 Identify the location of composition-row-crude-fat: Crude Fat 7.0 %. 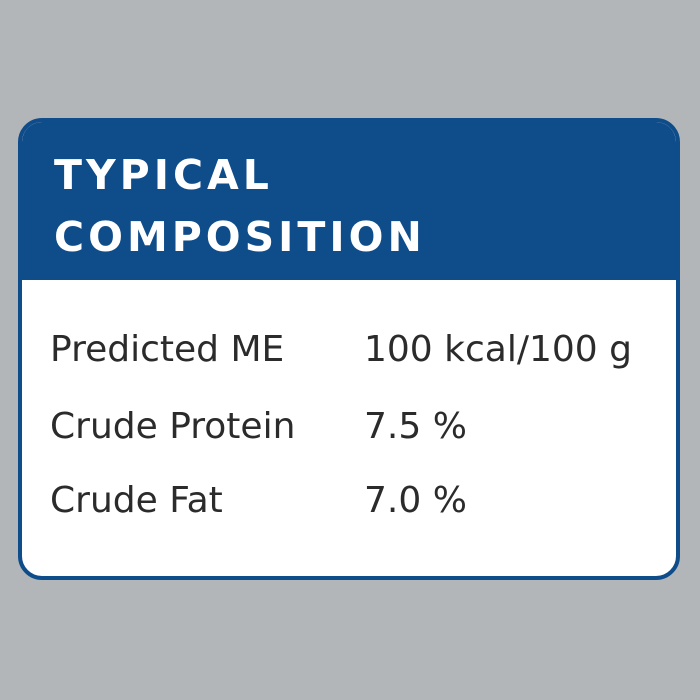
(349, 501).